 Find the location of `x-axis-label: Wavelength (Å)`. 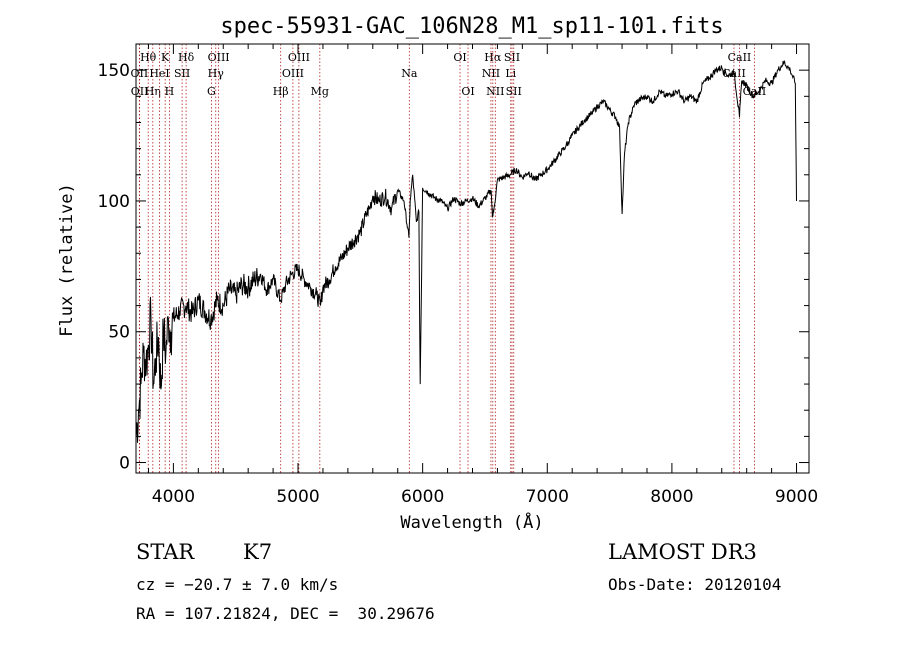

x-axis-label: Wavelength (Å) is located at coordinates (471, 522).